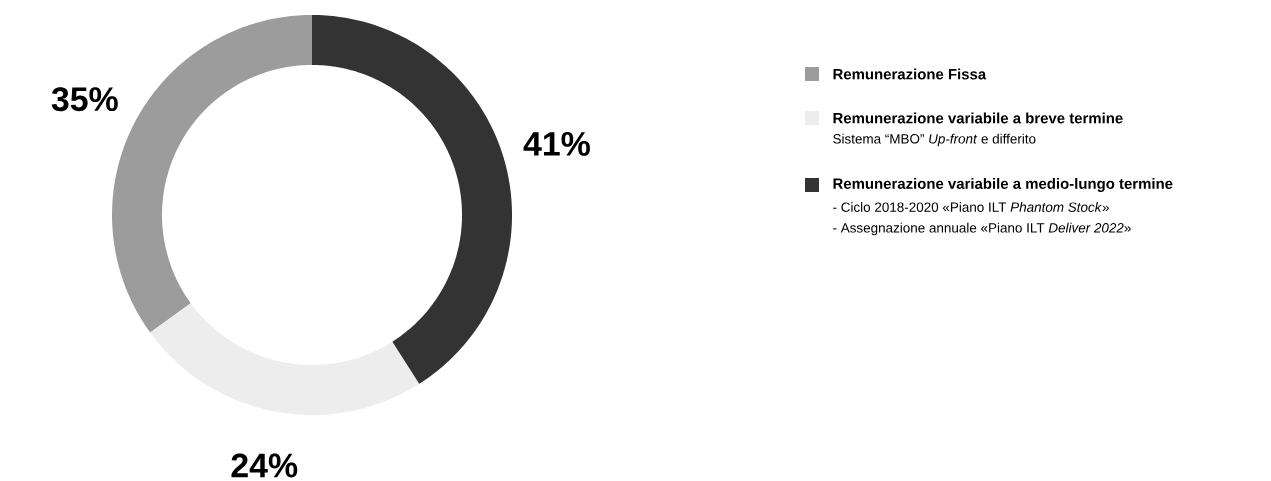 This screenshot has width=1271, height=481. Describe the element at coordinates (264, 465) in the screenshot. I see `data-label: 24%` at that location.